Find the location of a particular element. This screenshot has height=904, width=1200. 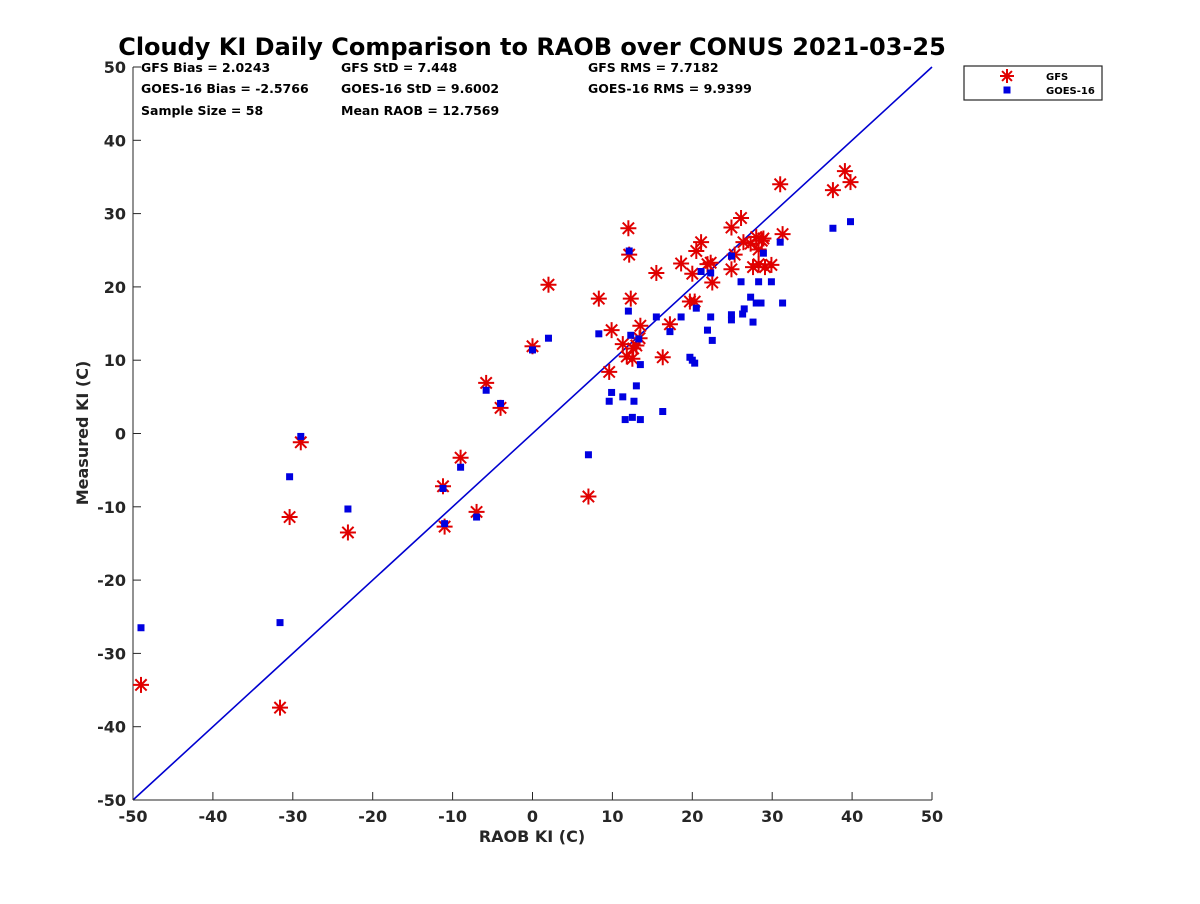

x-tick-label: -20 is located at coordinates (372, 816).